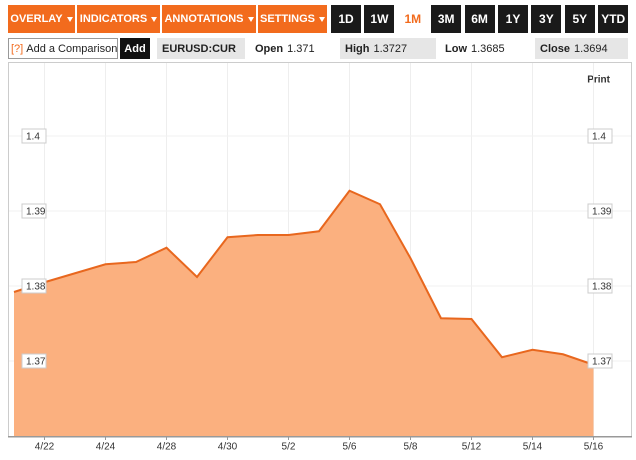 This screenshot has width=636, height=460. I want to click on quote-value: 1.3727, so click(390, 48).